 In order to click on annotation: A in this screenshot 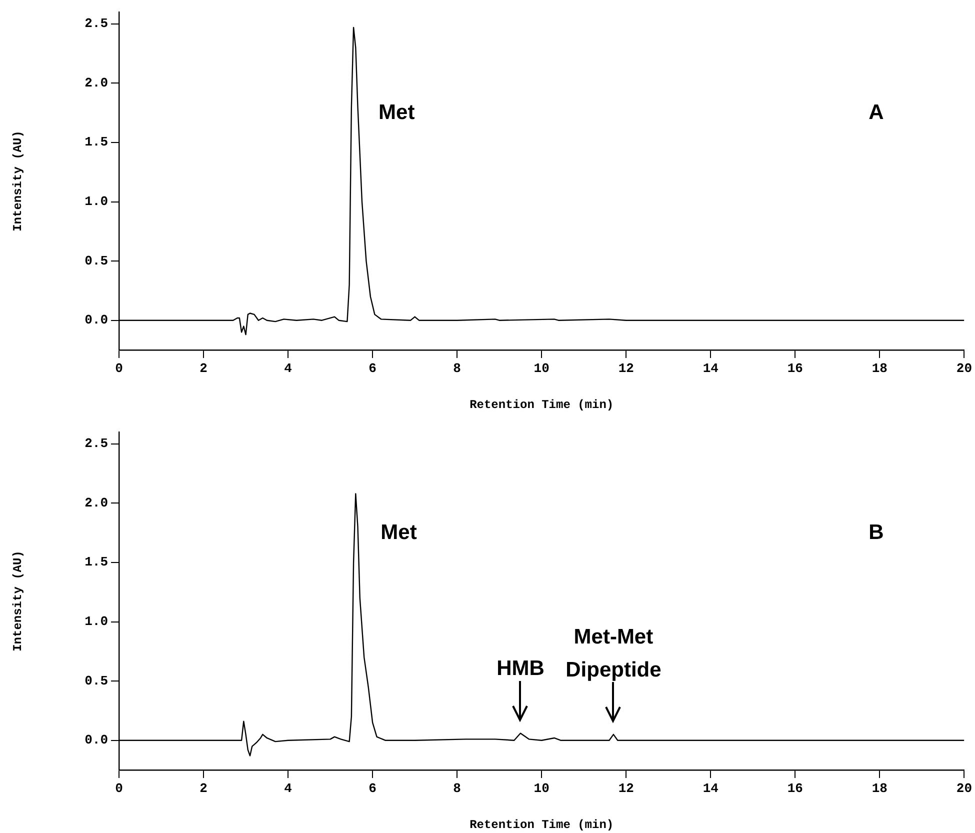, I will do `click(876, 112)`.